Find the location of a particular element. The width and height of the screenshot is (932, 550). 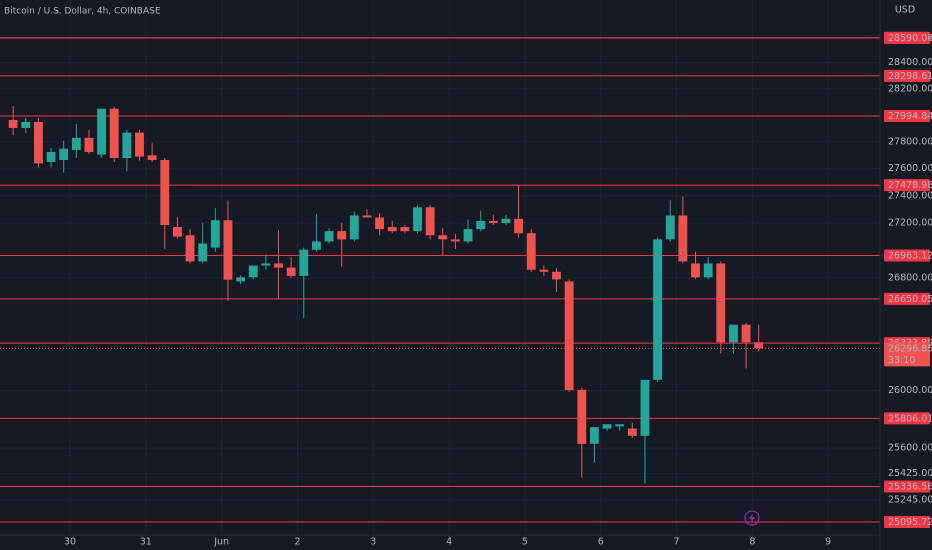

level-label: 28298.61 is located at coordinates (910, 76).